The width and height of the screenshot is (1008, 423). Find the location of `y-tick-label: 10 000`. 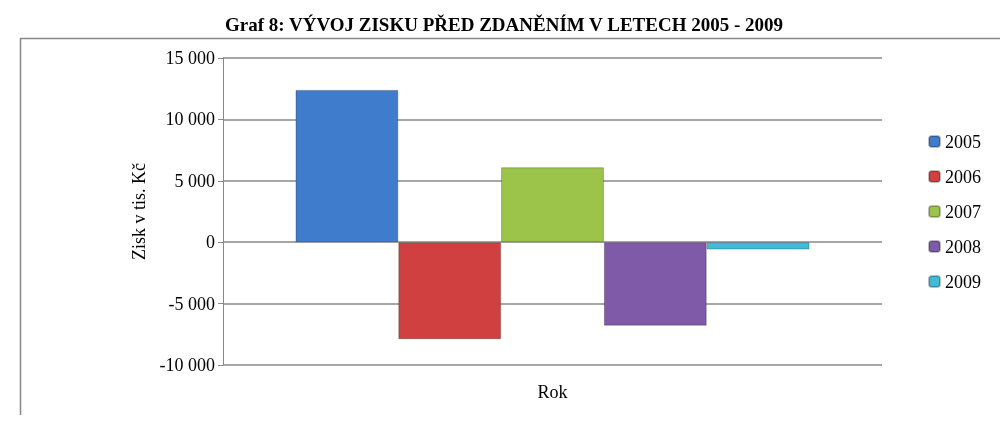

y-tick-label: 10 000 is located at coordinates (190, 119).